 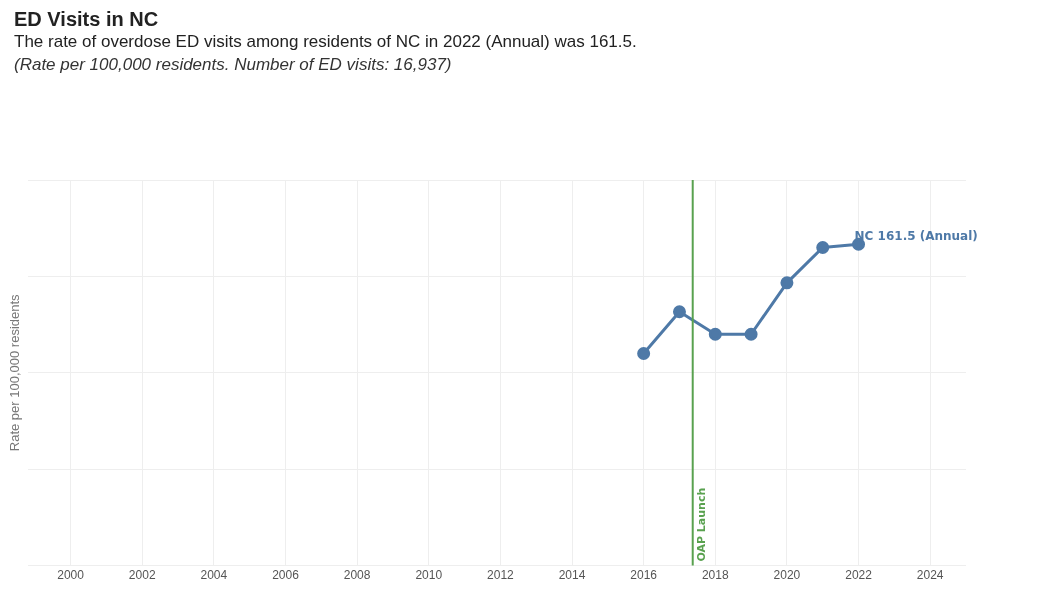 What do you see at coordinates (572, 575) in the screenshot?
I see `x-tick-label: 2014` at bounding box center [572, 575].